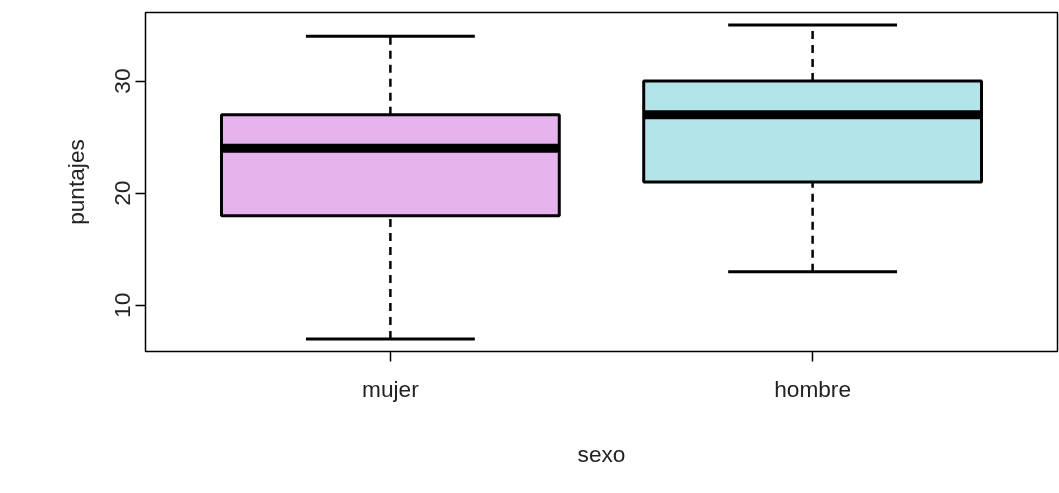 Image resolution: width=1059 pixels, height=493 pixels. I want to click on x-tick-label: mujer, so click(391, 388).